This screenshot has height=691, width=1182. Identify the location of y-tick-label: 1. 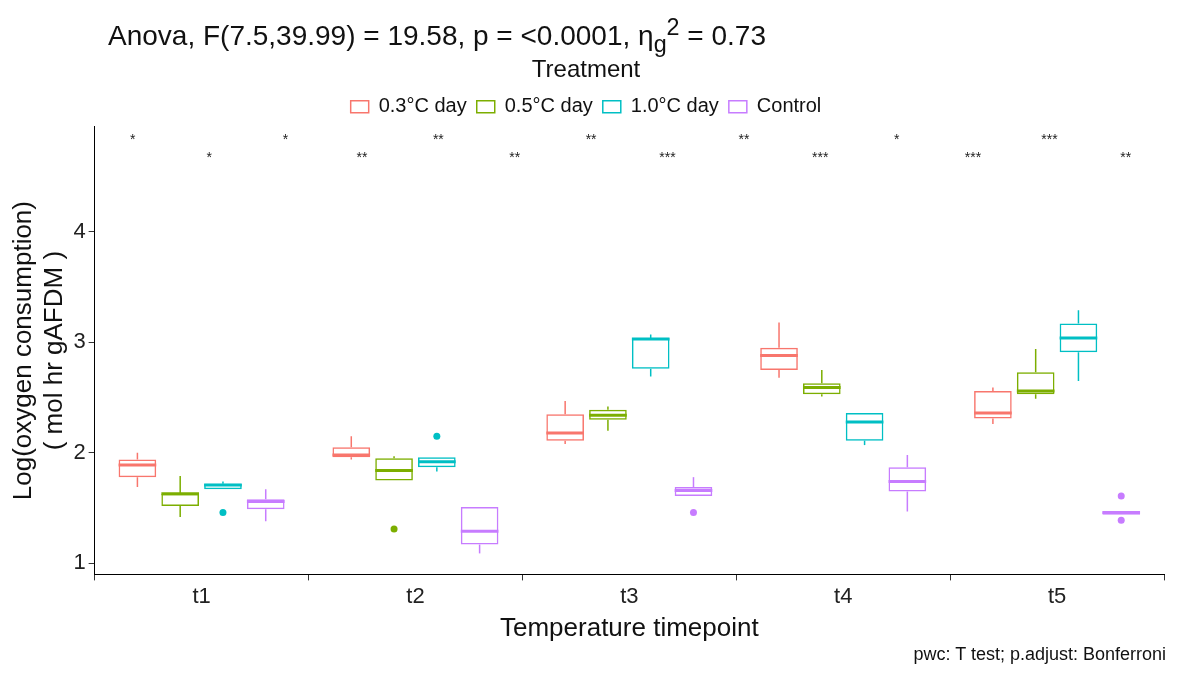
(79, 562).